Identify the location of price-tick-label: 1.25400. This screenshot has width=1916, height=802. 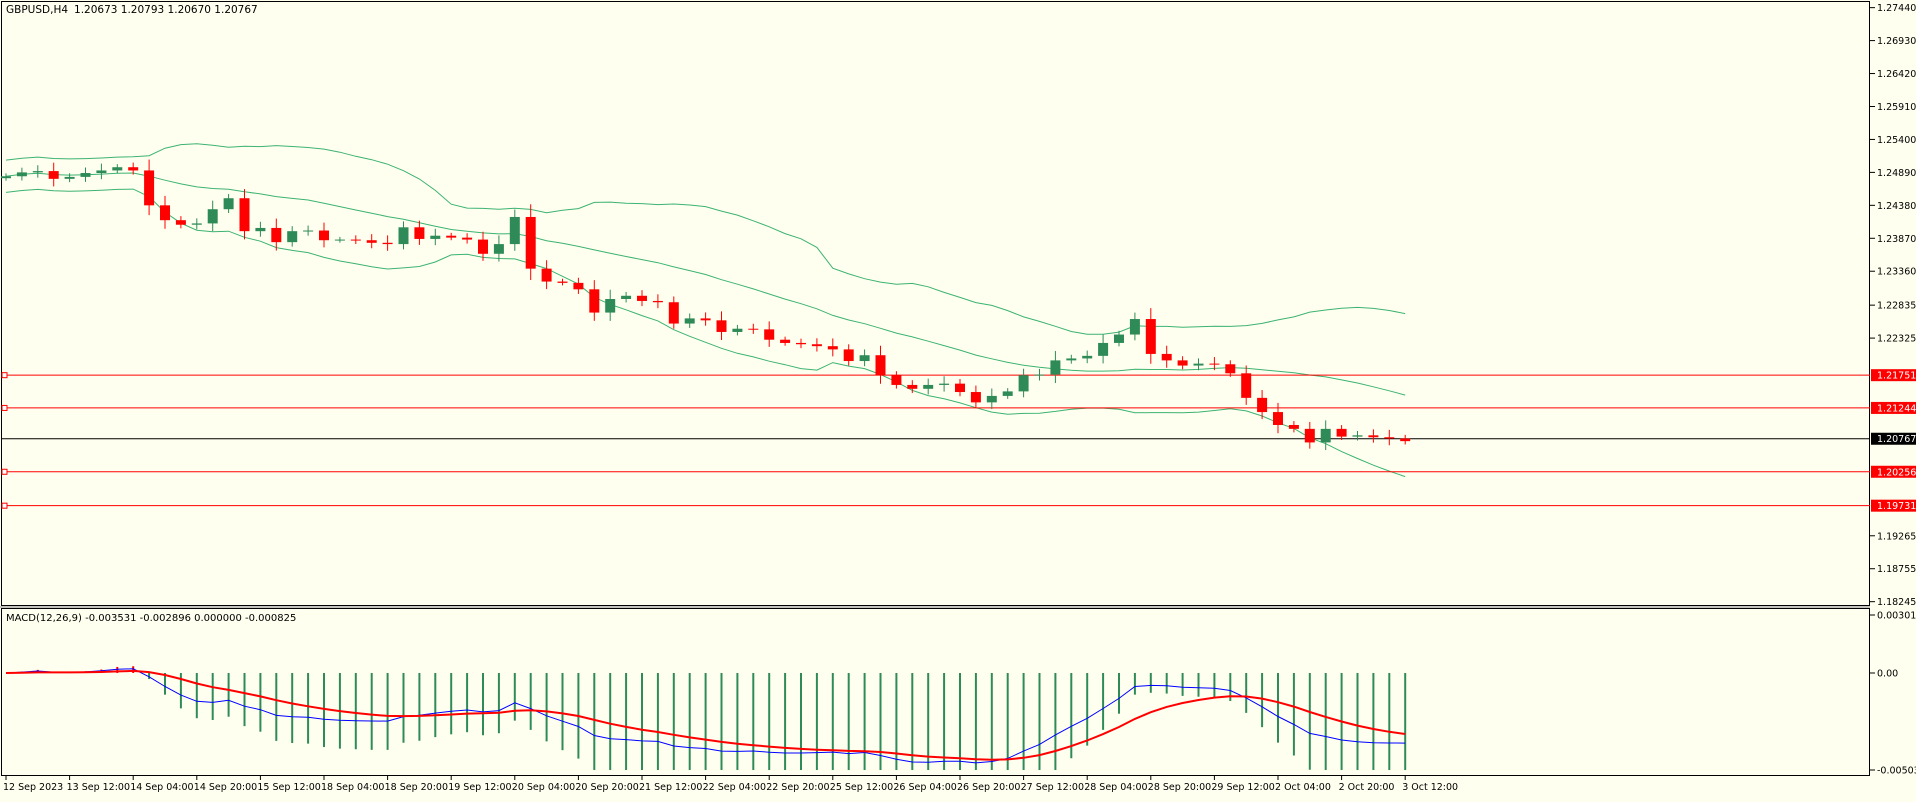
(1896, 140).